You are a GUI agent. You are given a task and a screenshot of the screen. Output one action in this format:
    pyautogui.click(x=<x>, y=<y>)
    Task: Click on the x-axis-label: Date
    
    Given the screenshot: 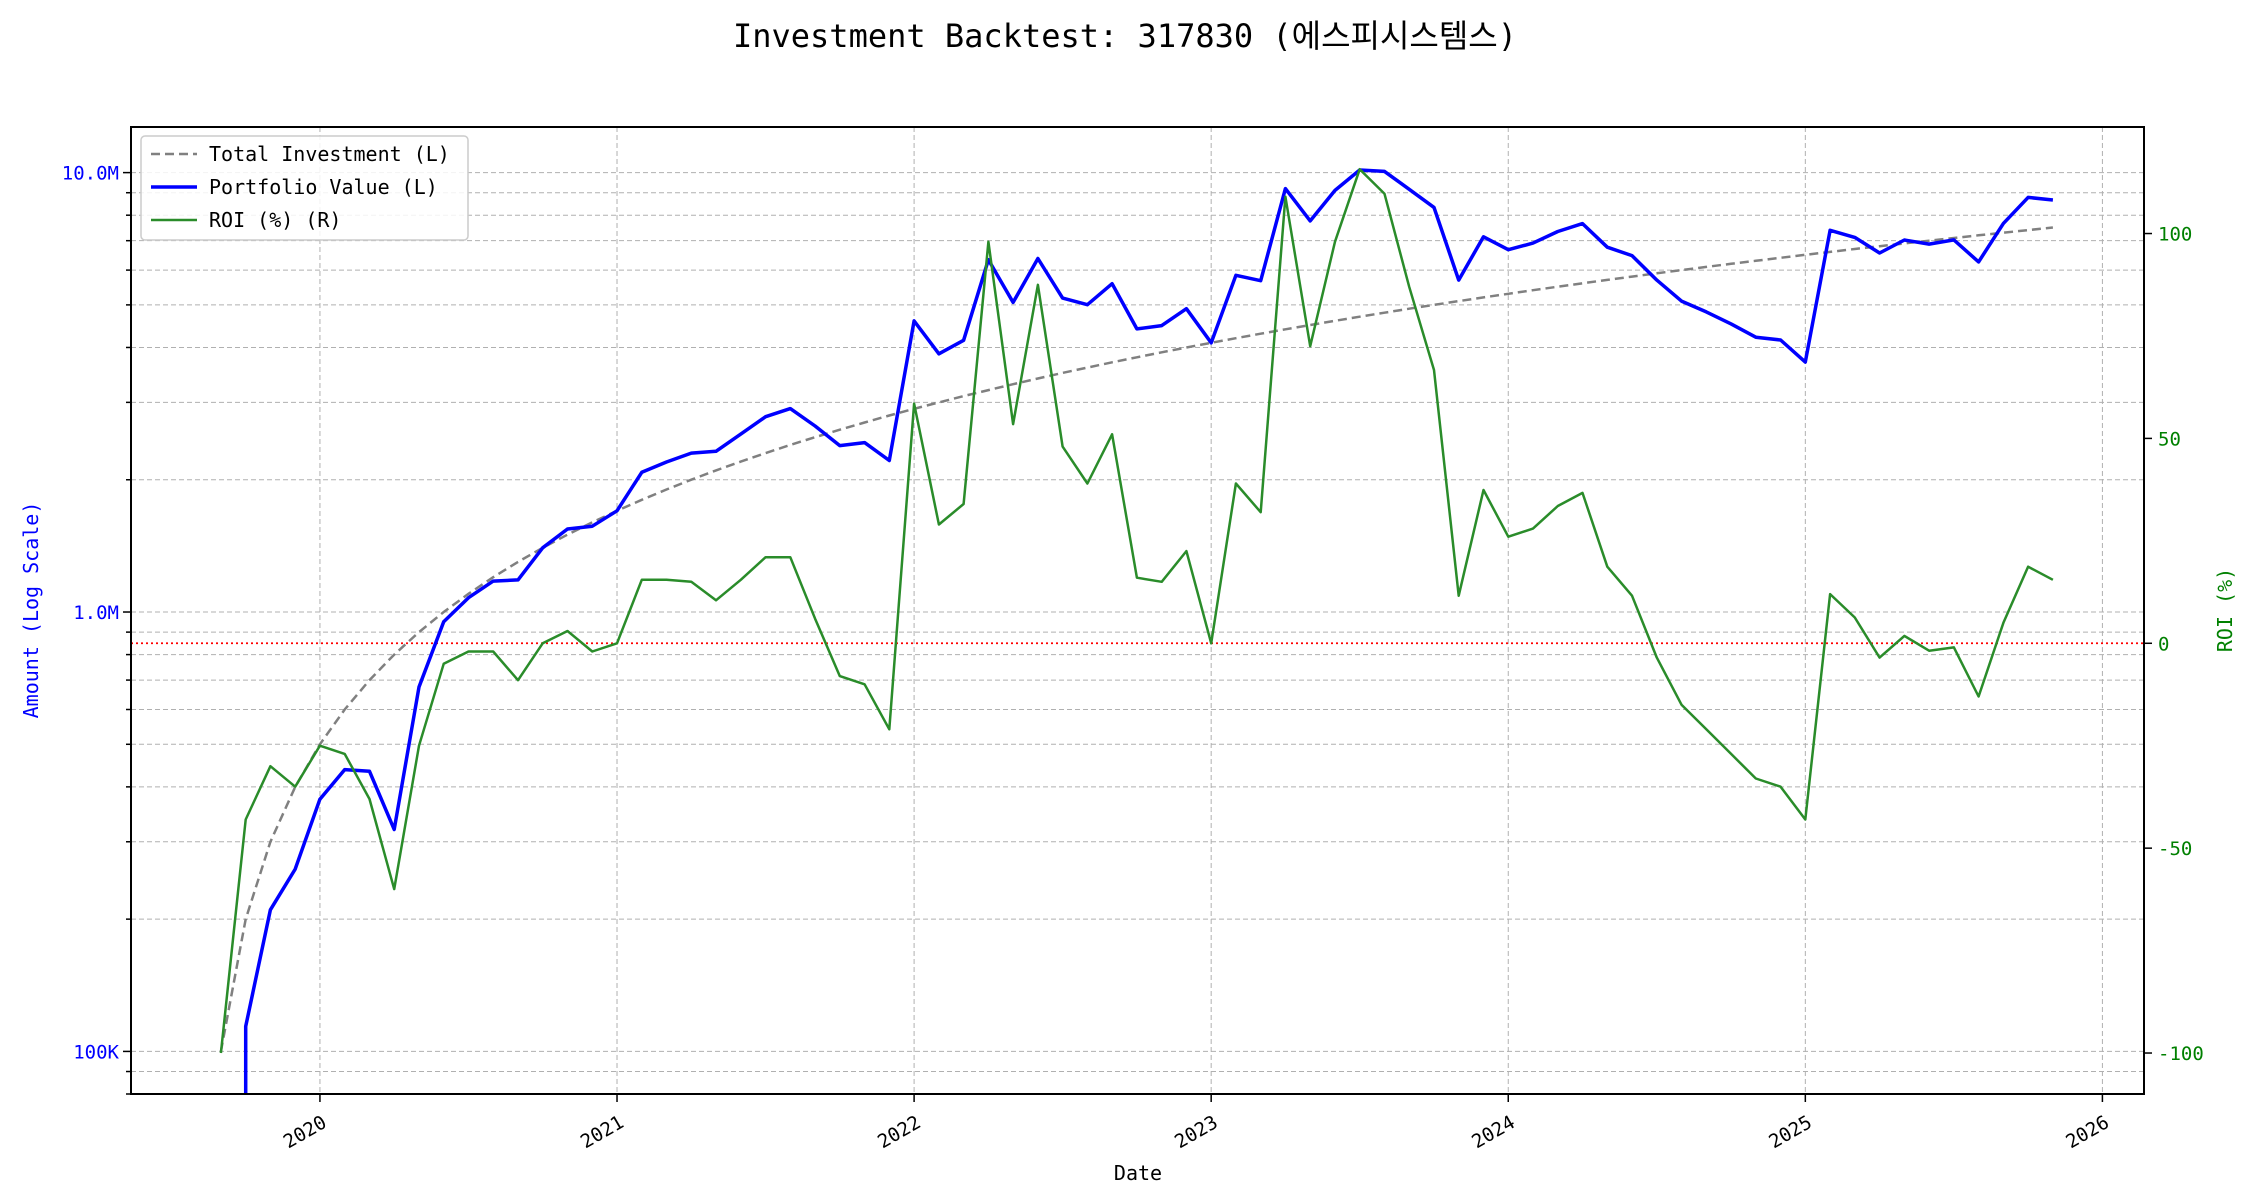 What is the action you would take?
    pyautogui.click(x=1138, y=1173)
    